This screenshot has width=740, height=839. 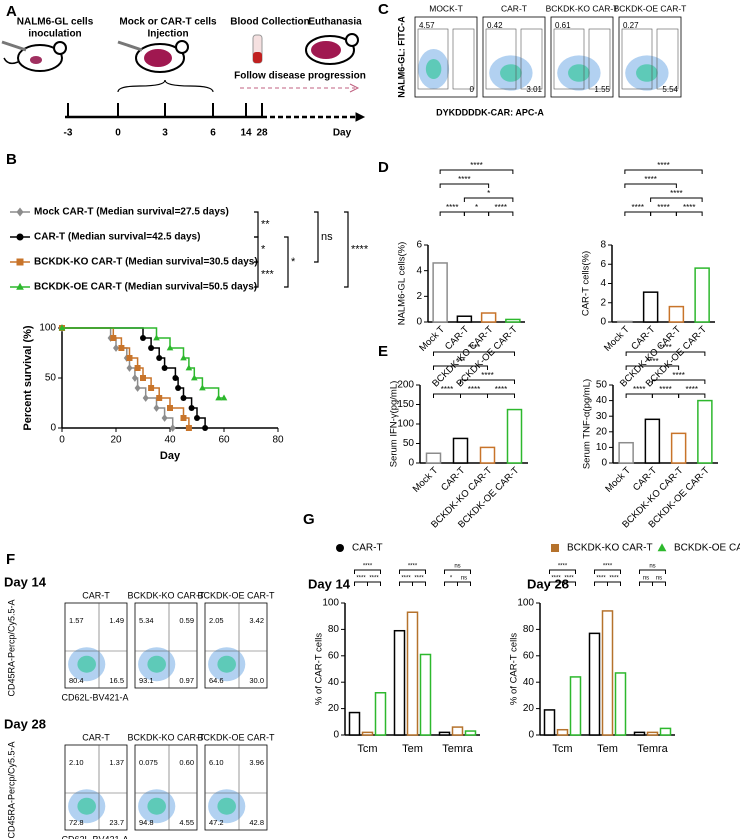 I want to click on panel-label: B, so click(x=11, y=159).